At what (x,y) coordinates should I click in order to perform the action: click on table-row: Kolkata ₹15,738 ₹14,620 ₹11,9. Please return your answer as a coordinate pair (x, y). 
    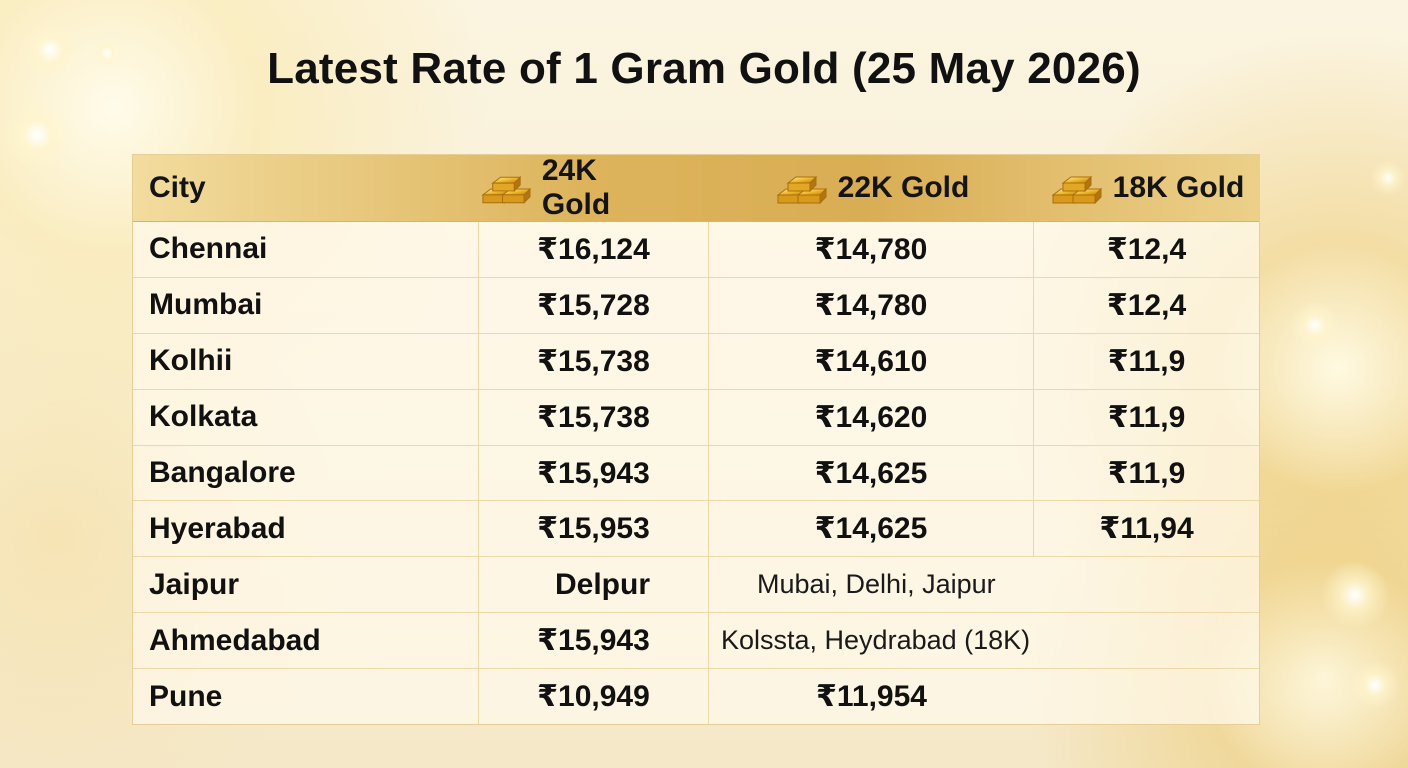
    Looking at the image, I should click on (696, 416).